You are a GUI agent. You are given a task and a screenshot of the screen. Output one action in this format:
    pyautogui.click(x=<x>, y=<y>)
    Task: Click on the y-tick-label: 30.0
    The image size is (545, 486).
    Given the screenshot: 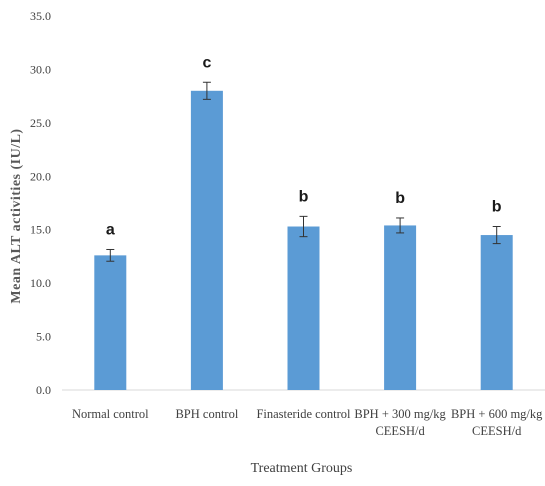 What is the action you would take?
    pyautogui.click(x=40, y=69)
    